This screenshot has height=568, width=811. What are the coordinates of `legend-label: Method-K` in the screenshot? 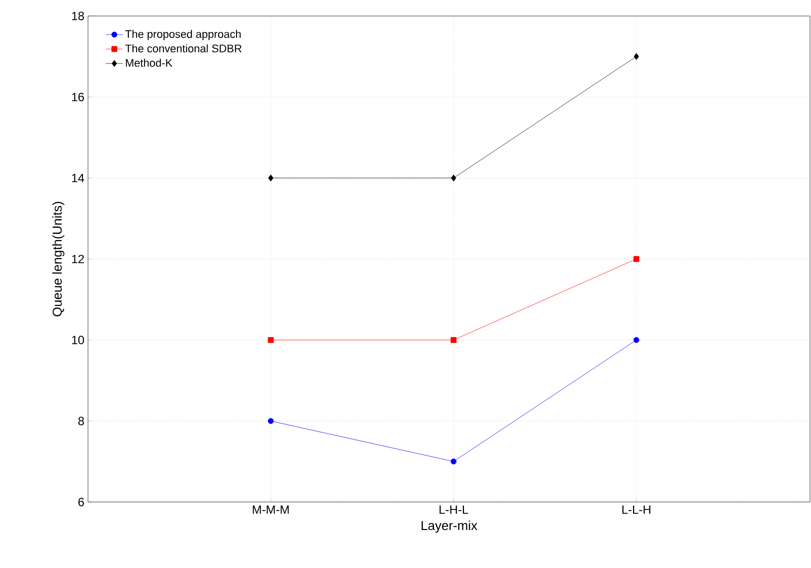 It's located at (149, 62).